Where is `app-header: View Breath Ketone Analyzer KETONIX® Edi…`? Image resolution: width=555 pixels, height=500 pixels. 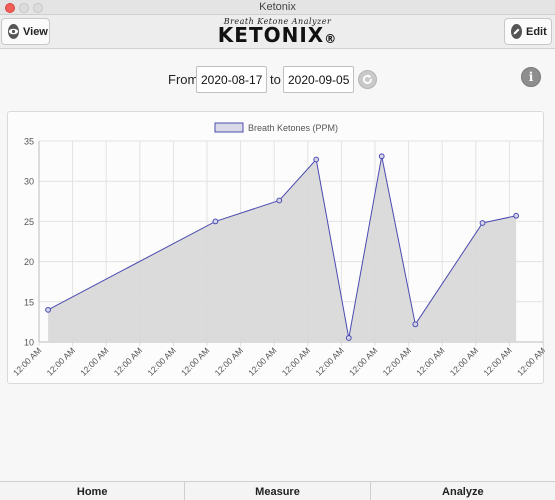 app-header: View Breath Ketone Analyzer KETONIX® Edi… is located at coordinates (277, 32).